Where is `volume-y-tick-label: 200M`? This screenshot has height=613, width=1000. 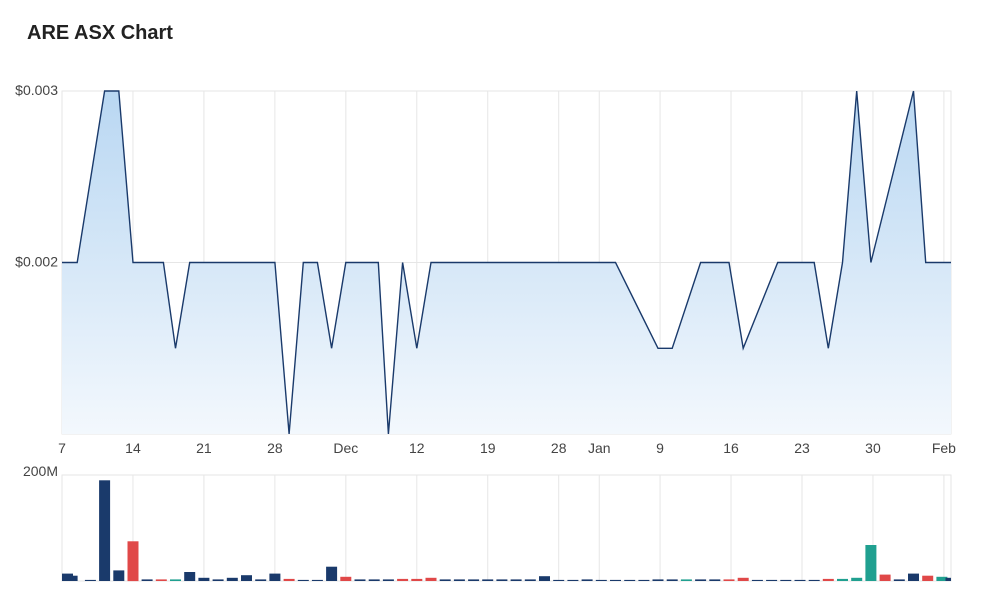
volume-y-tick-label: 200M is located at coordinates (40, 471).